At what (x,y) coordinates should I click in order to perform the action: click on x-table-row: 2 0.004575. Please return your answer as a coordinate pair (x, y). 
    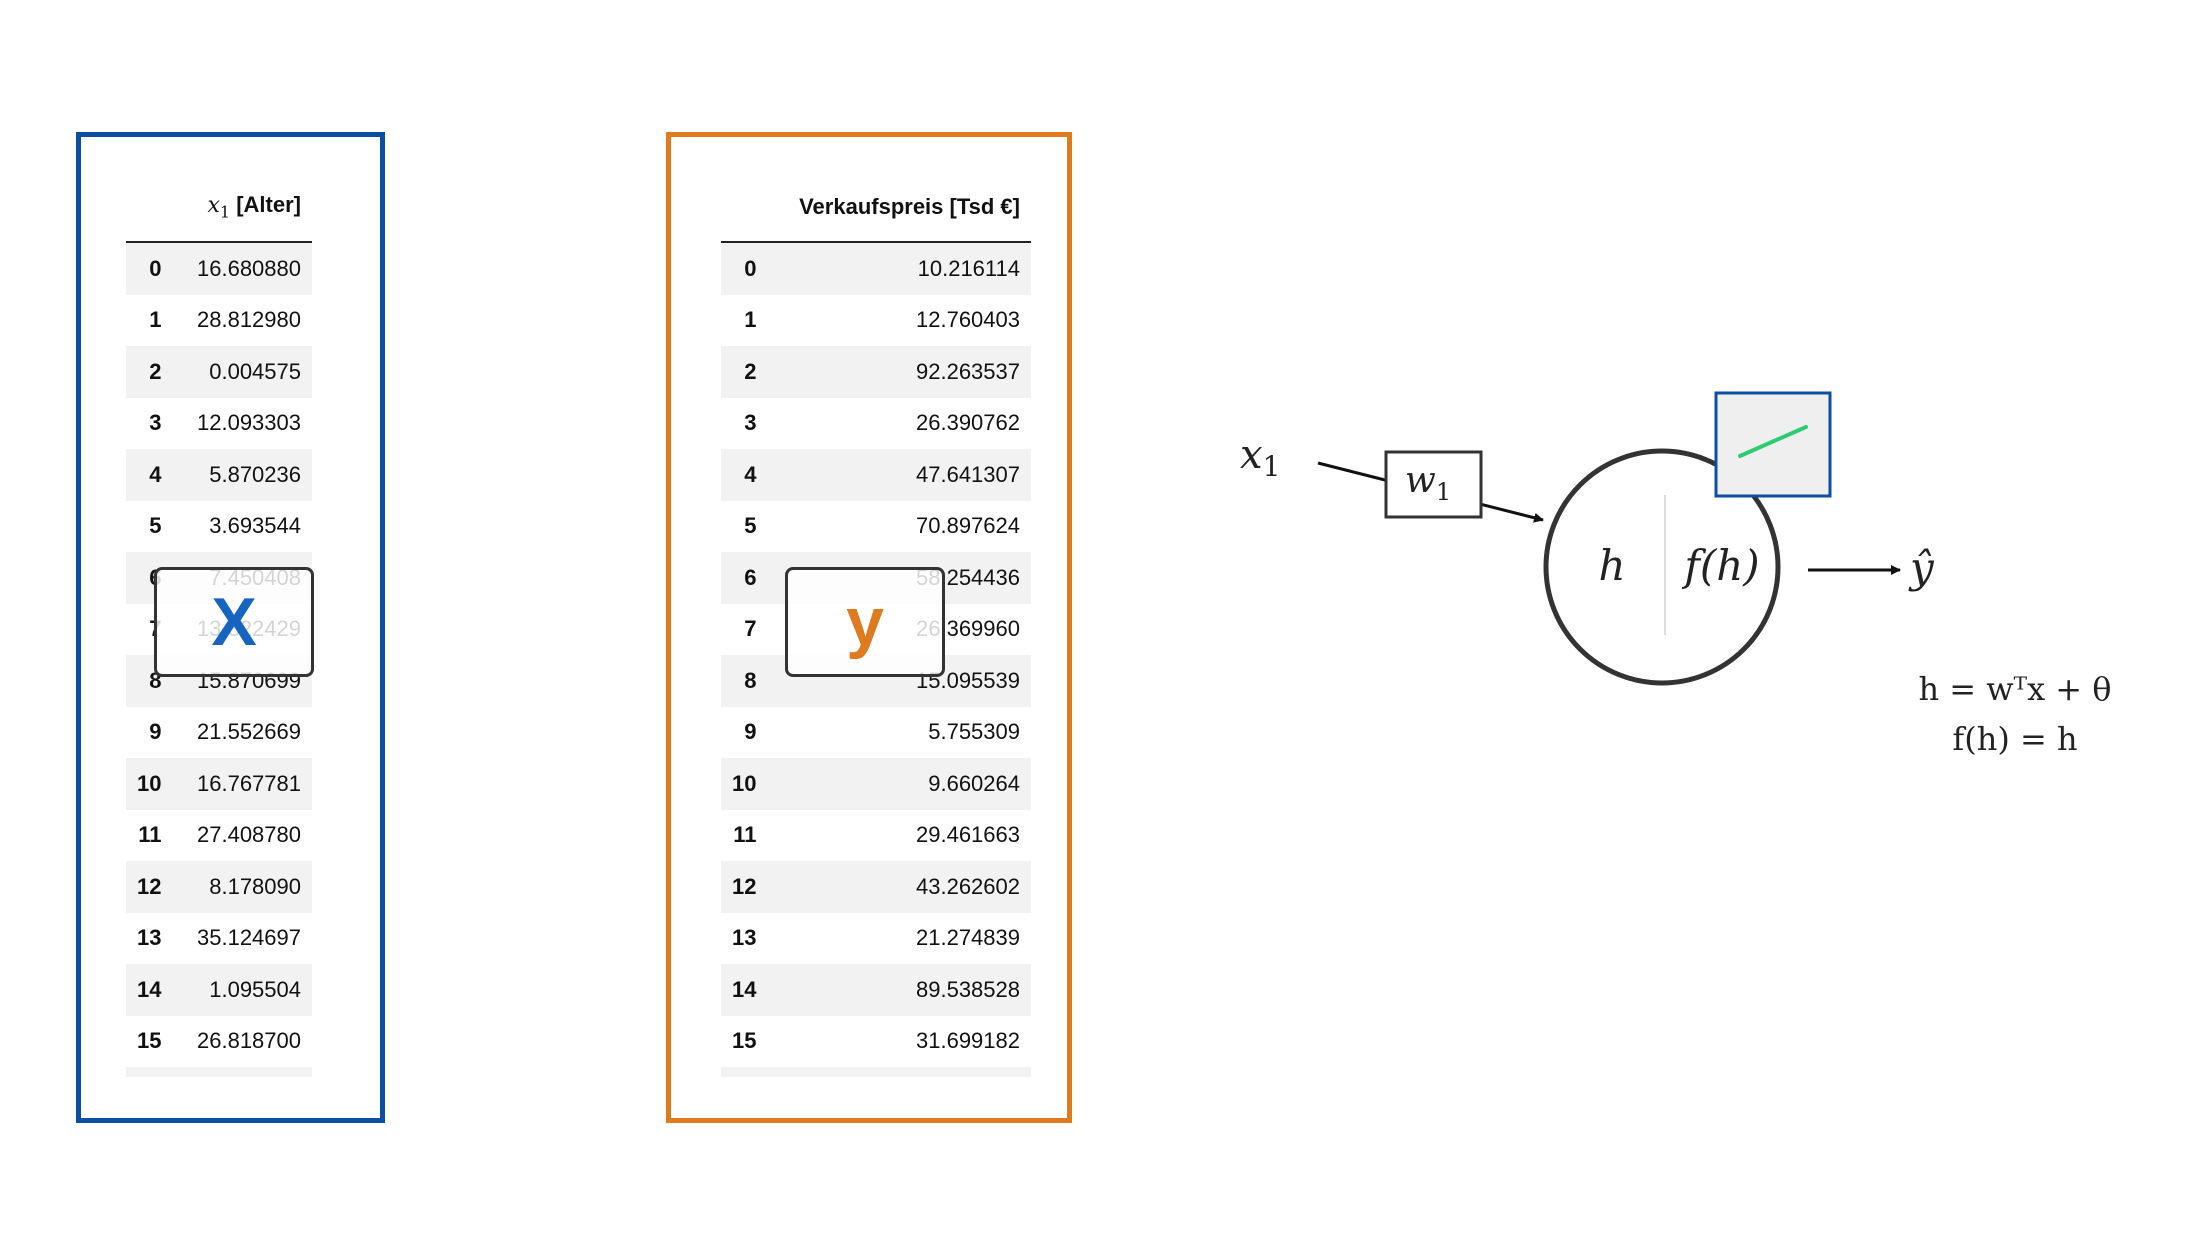
    Looking at the image, I should click on (219, 372).